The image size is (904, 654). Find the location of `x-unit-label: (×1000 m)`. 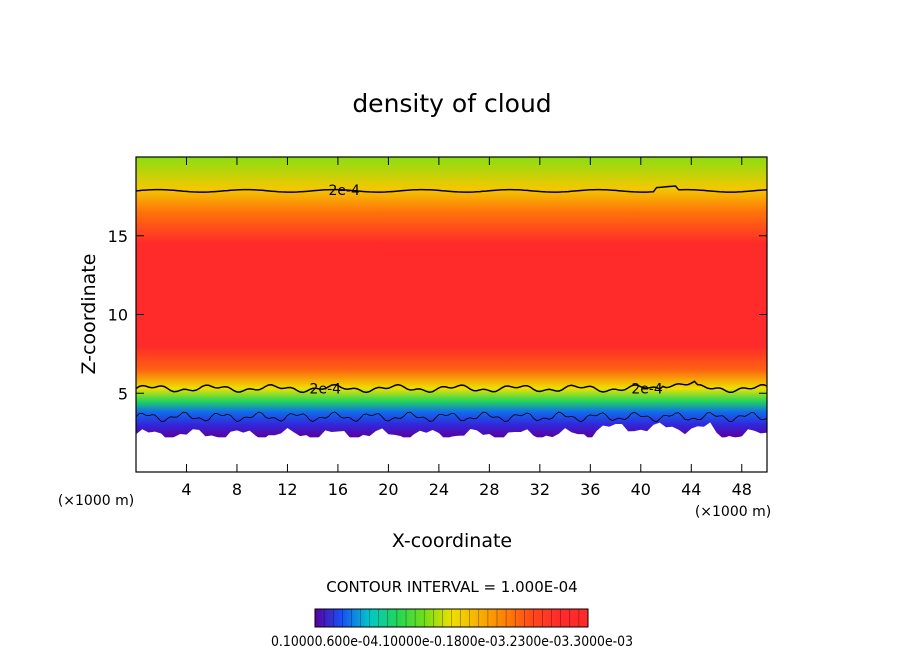

x-unit-label: (×1000 m) is located at coordinates (733, 512).